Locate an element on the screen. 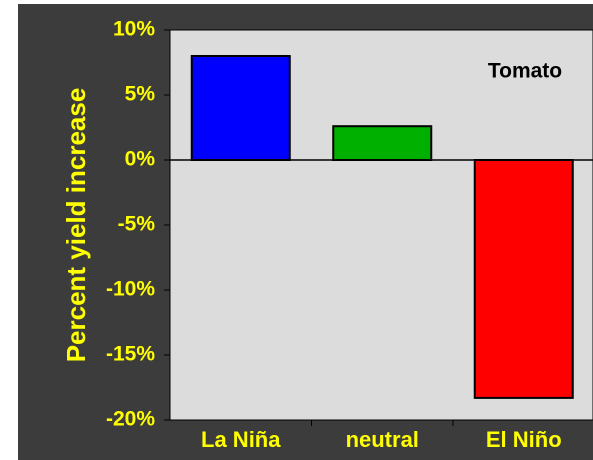 The height and width of the screenshot is (460, 593). y-tick-label: 0% is located at coordinates (140, 159).